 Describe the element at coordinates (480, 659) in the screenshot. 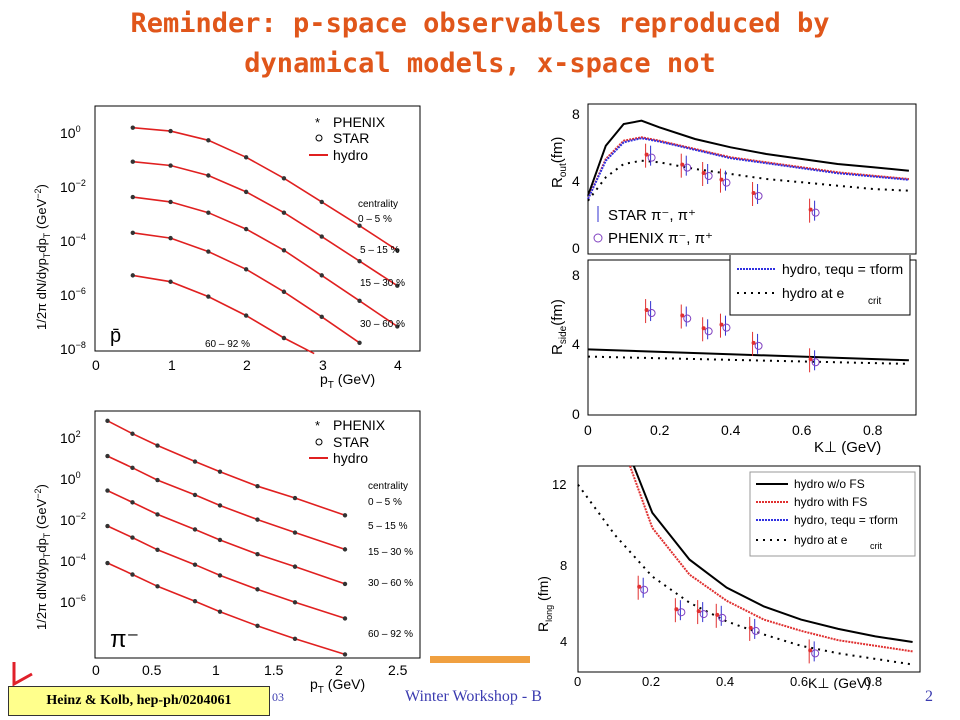

I see `decorative-bar` at that location.